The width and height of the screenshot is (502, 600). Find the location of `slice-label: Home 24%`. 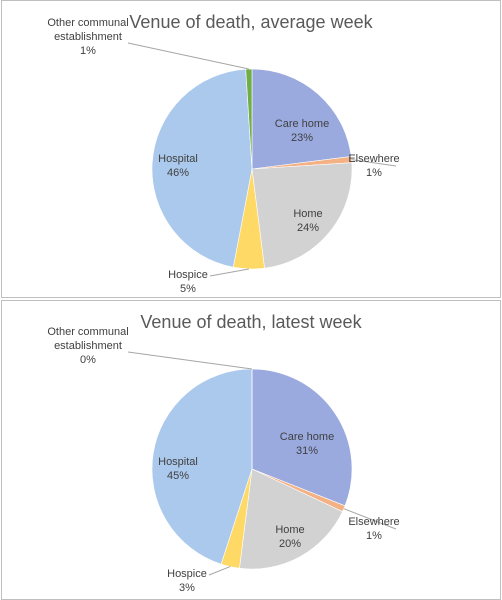

slice-label: Home 24% is located at coordinates (308, 221).